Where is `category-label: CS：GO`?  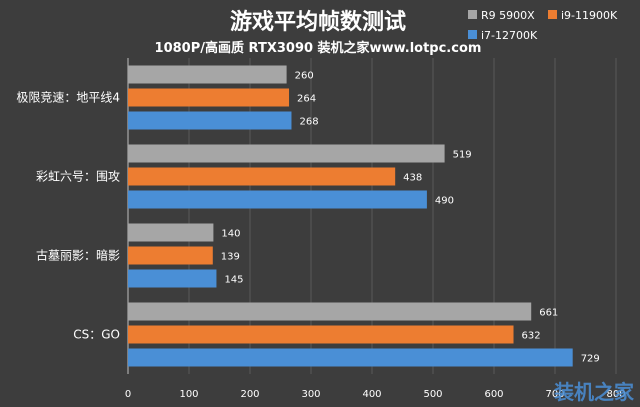 category-label: CS：GO is located at coordinates (96, 335).